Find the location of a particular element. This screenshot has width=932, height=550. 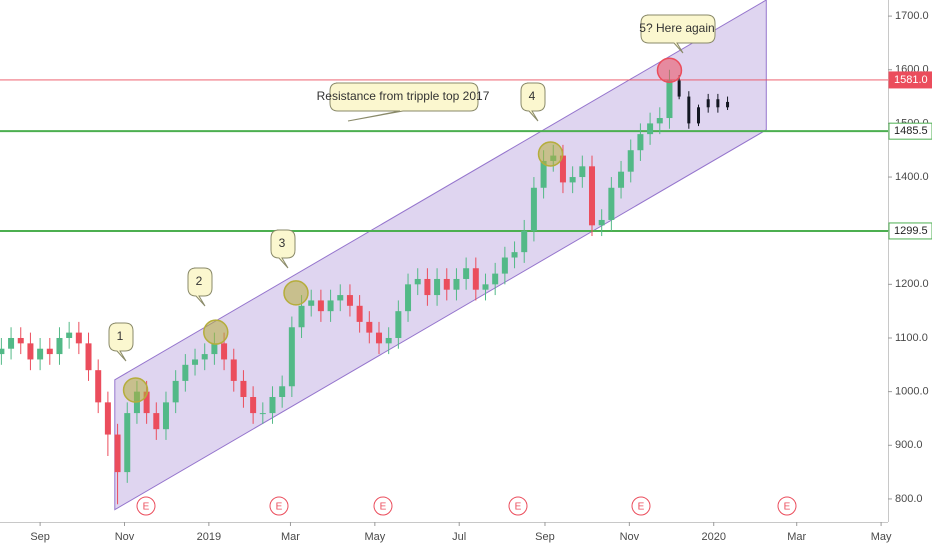

x-tick-label: 2020 is located at coordinates (713, 537).